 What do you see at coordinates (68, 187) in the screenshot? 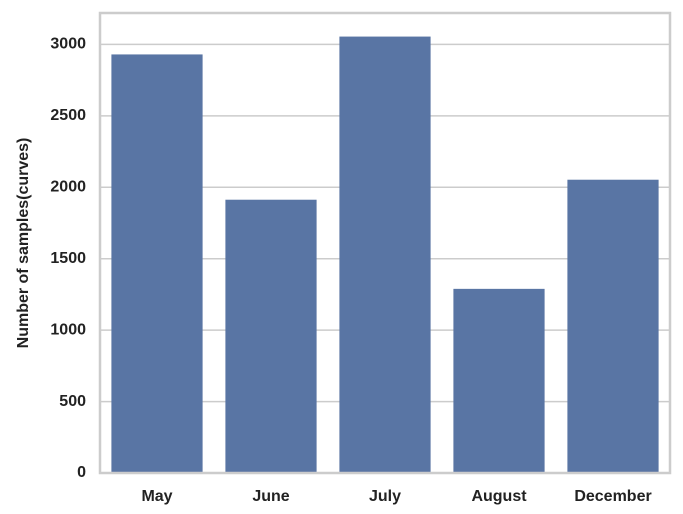
I see `y-tick-label: 2000` at bounding box center [68, 187].